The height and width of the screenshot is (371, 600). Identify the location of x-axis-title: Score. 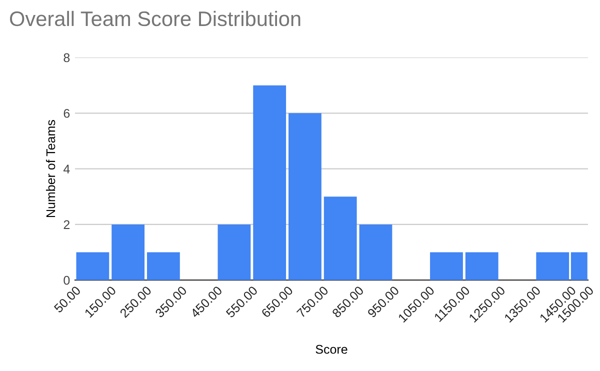
(332, 349).